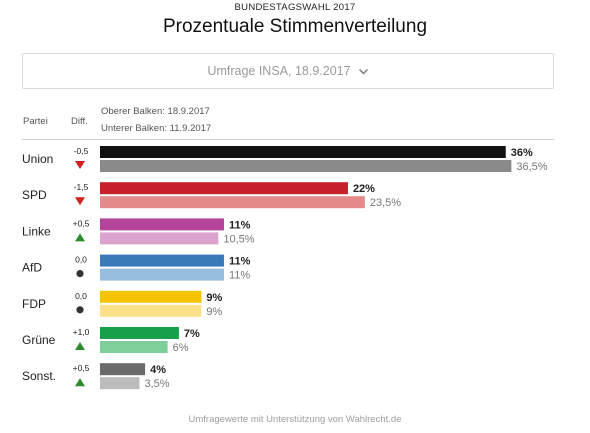  Describe the element at coordinates (156, 128) in the screenshot. I see `legend-lower: Unterer Balken: 11.9.2017` at that location.